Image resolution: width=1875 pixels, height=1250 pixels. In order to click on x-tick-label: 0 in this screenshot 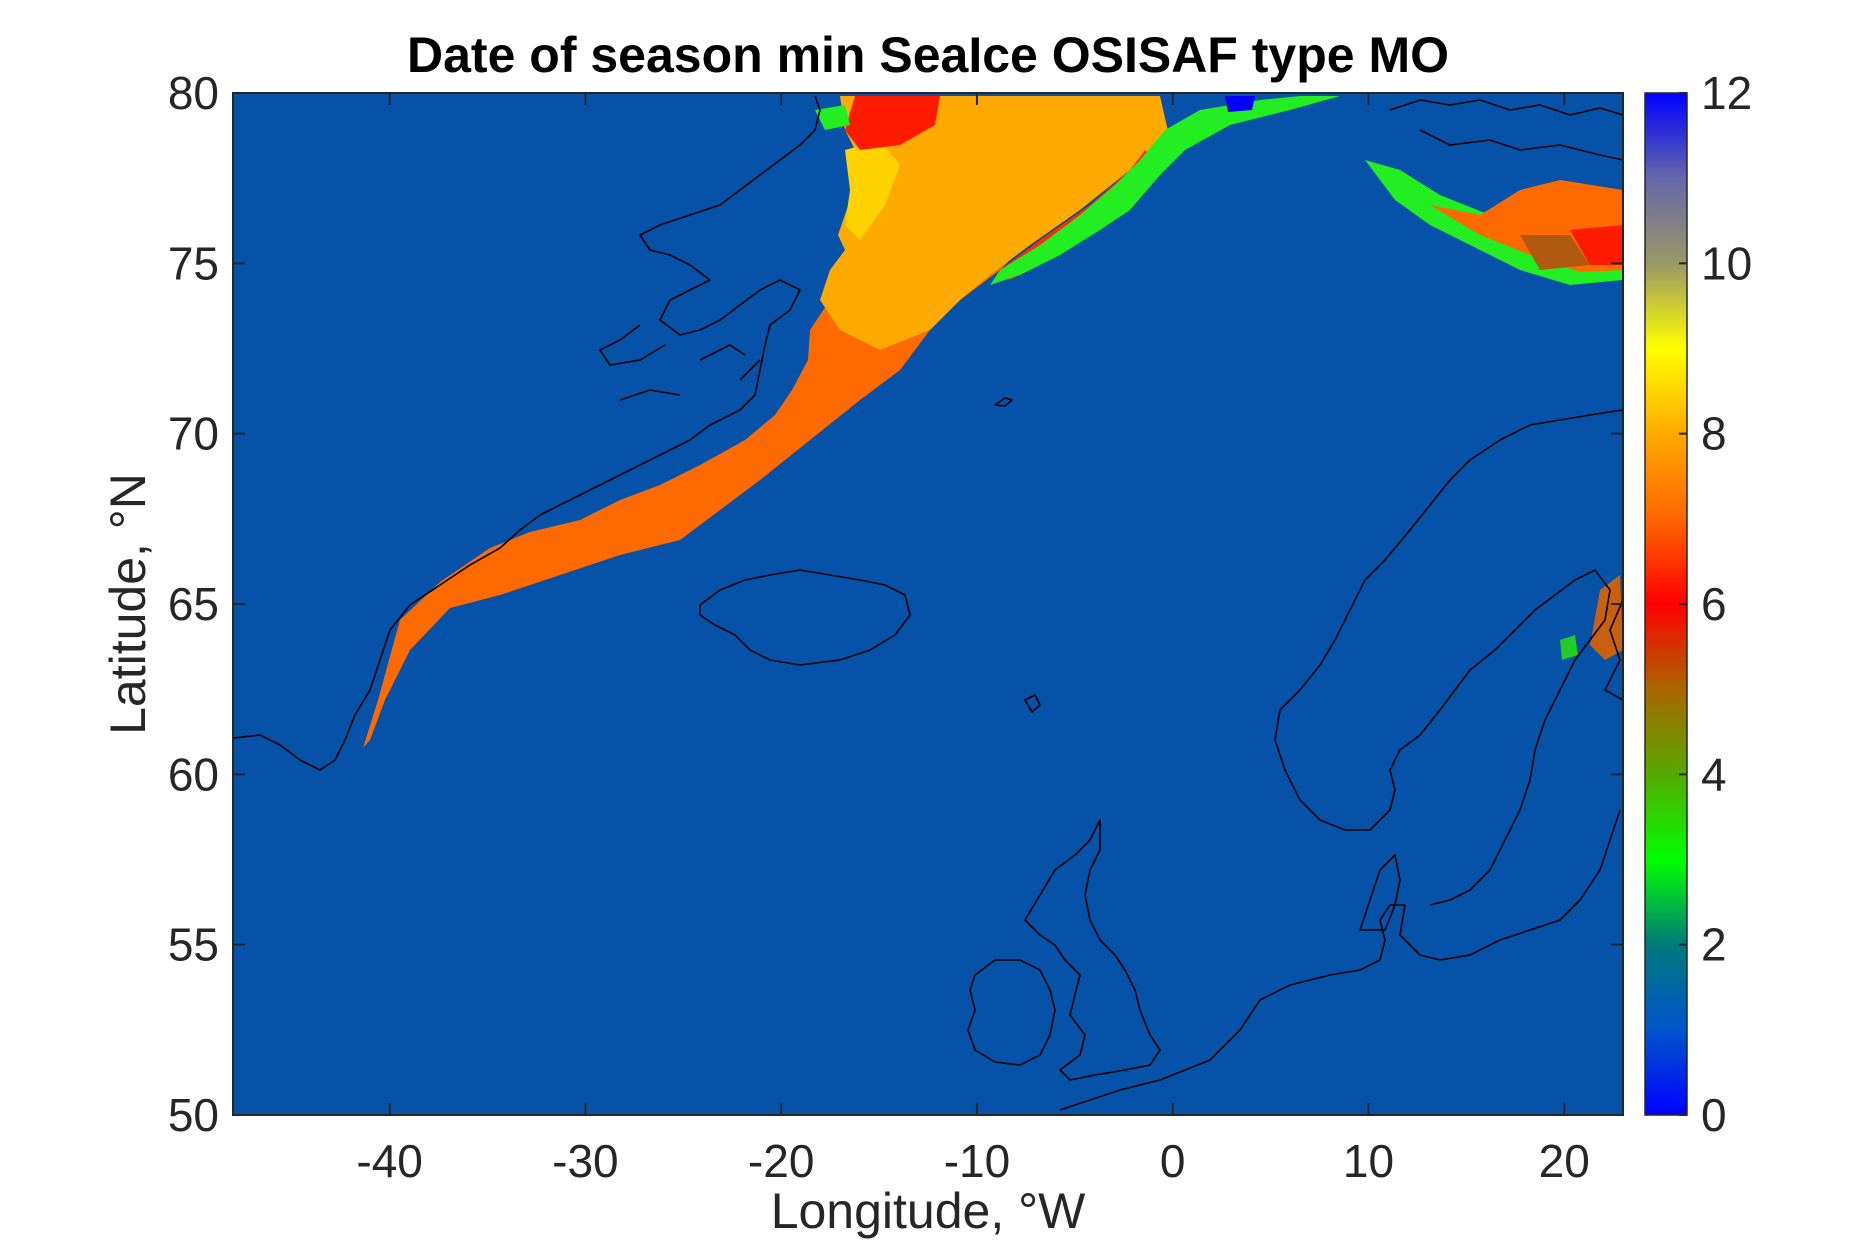, I will do `click(1173, 1161)`.